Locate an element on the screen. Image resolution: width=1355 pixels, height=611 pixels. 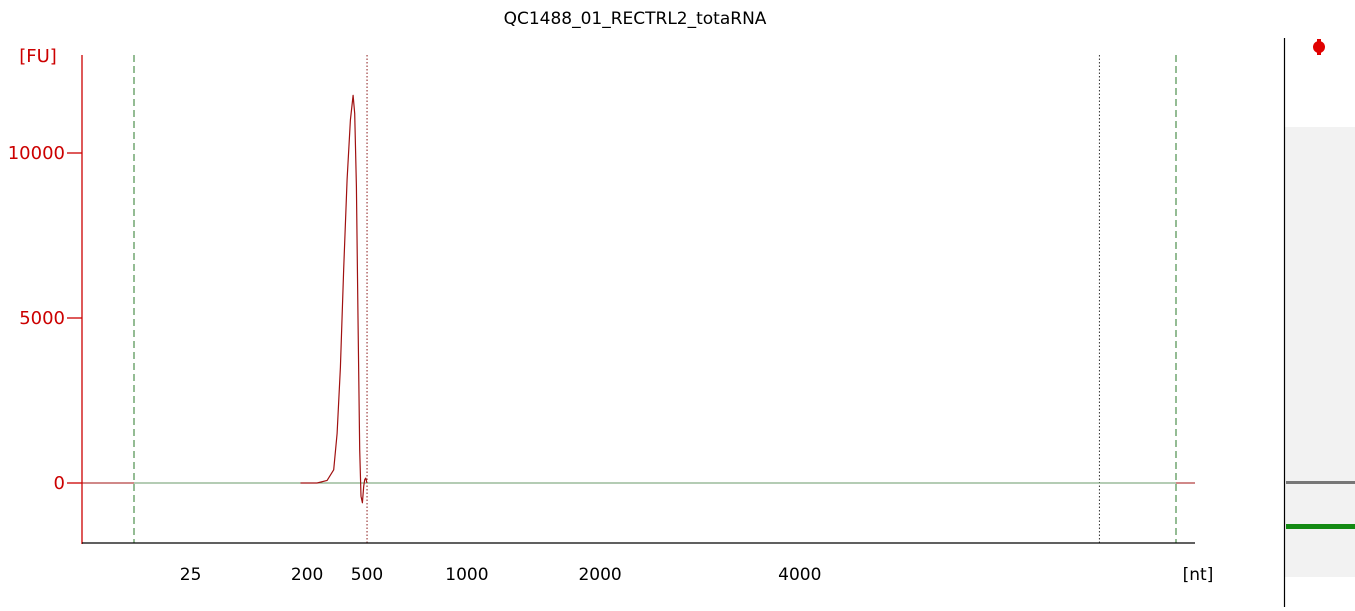
x-axis-label: [nt] is located at coordinates (1198, 575).